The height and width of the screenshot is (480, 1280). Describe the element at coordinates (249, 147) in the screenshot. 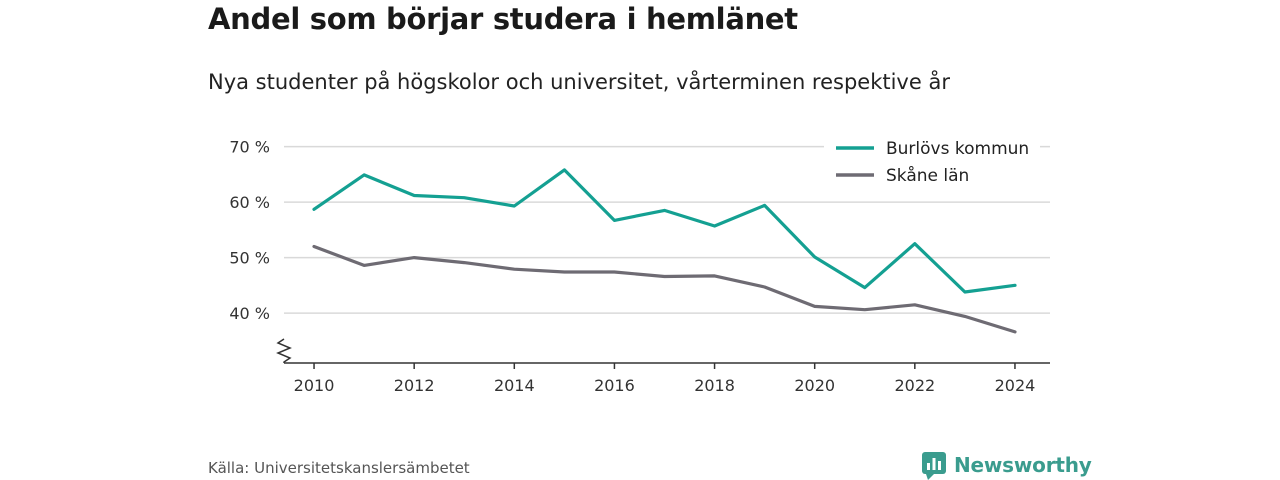

I see `y-tick-label: 70 %` at that location.